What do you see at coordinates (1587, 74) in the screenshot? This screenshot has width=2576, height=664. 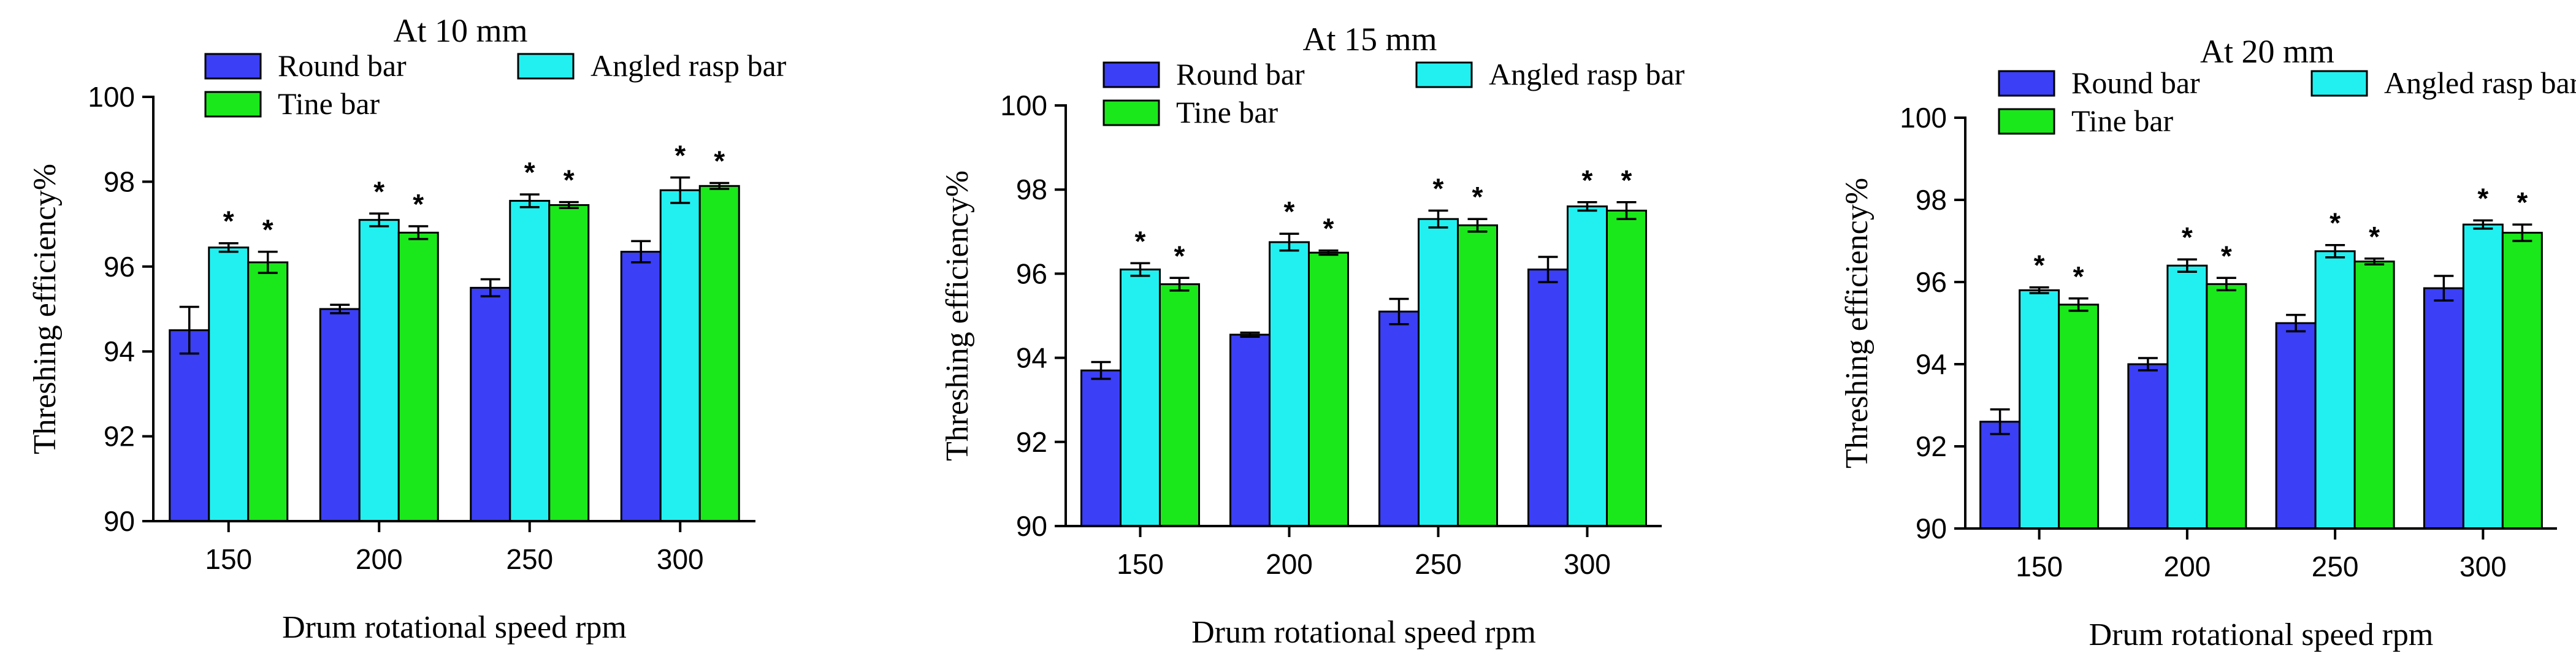 I see `legend-label: Angled rasp bar` at bounding box center [1587, 74].